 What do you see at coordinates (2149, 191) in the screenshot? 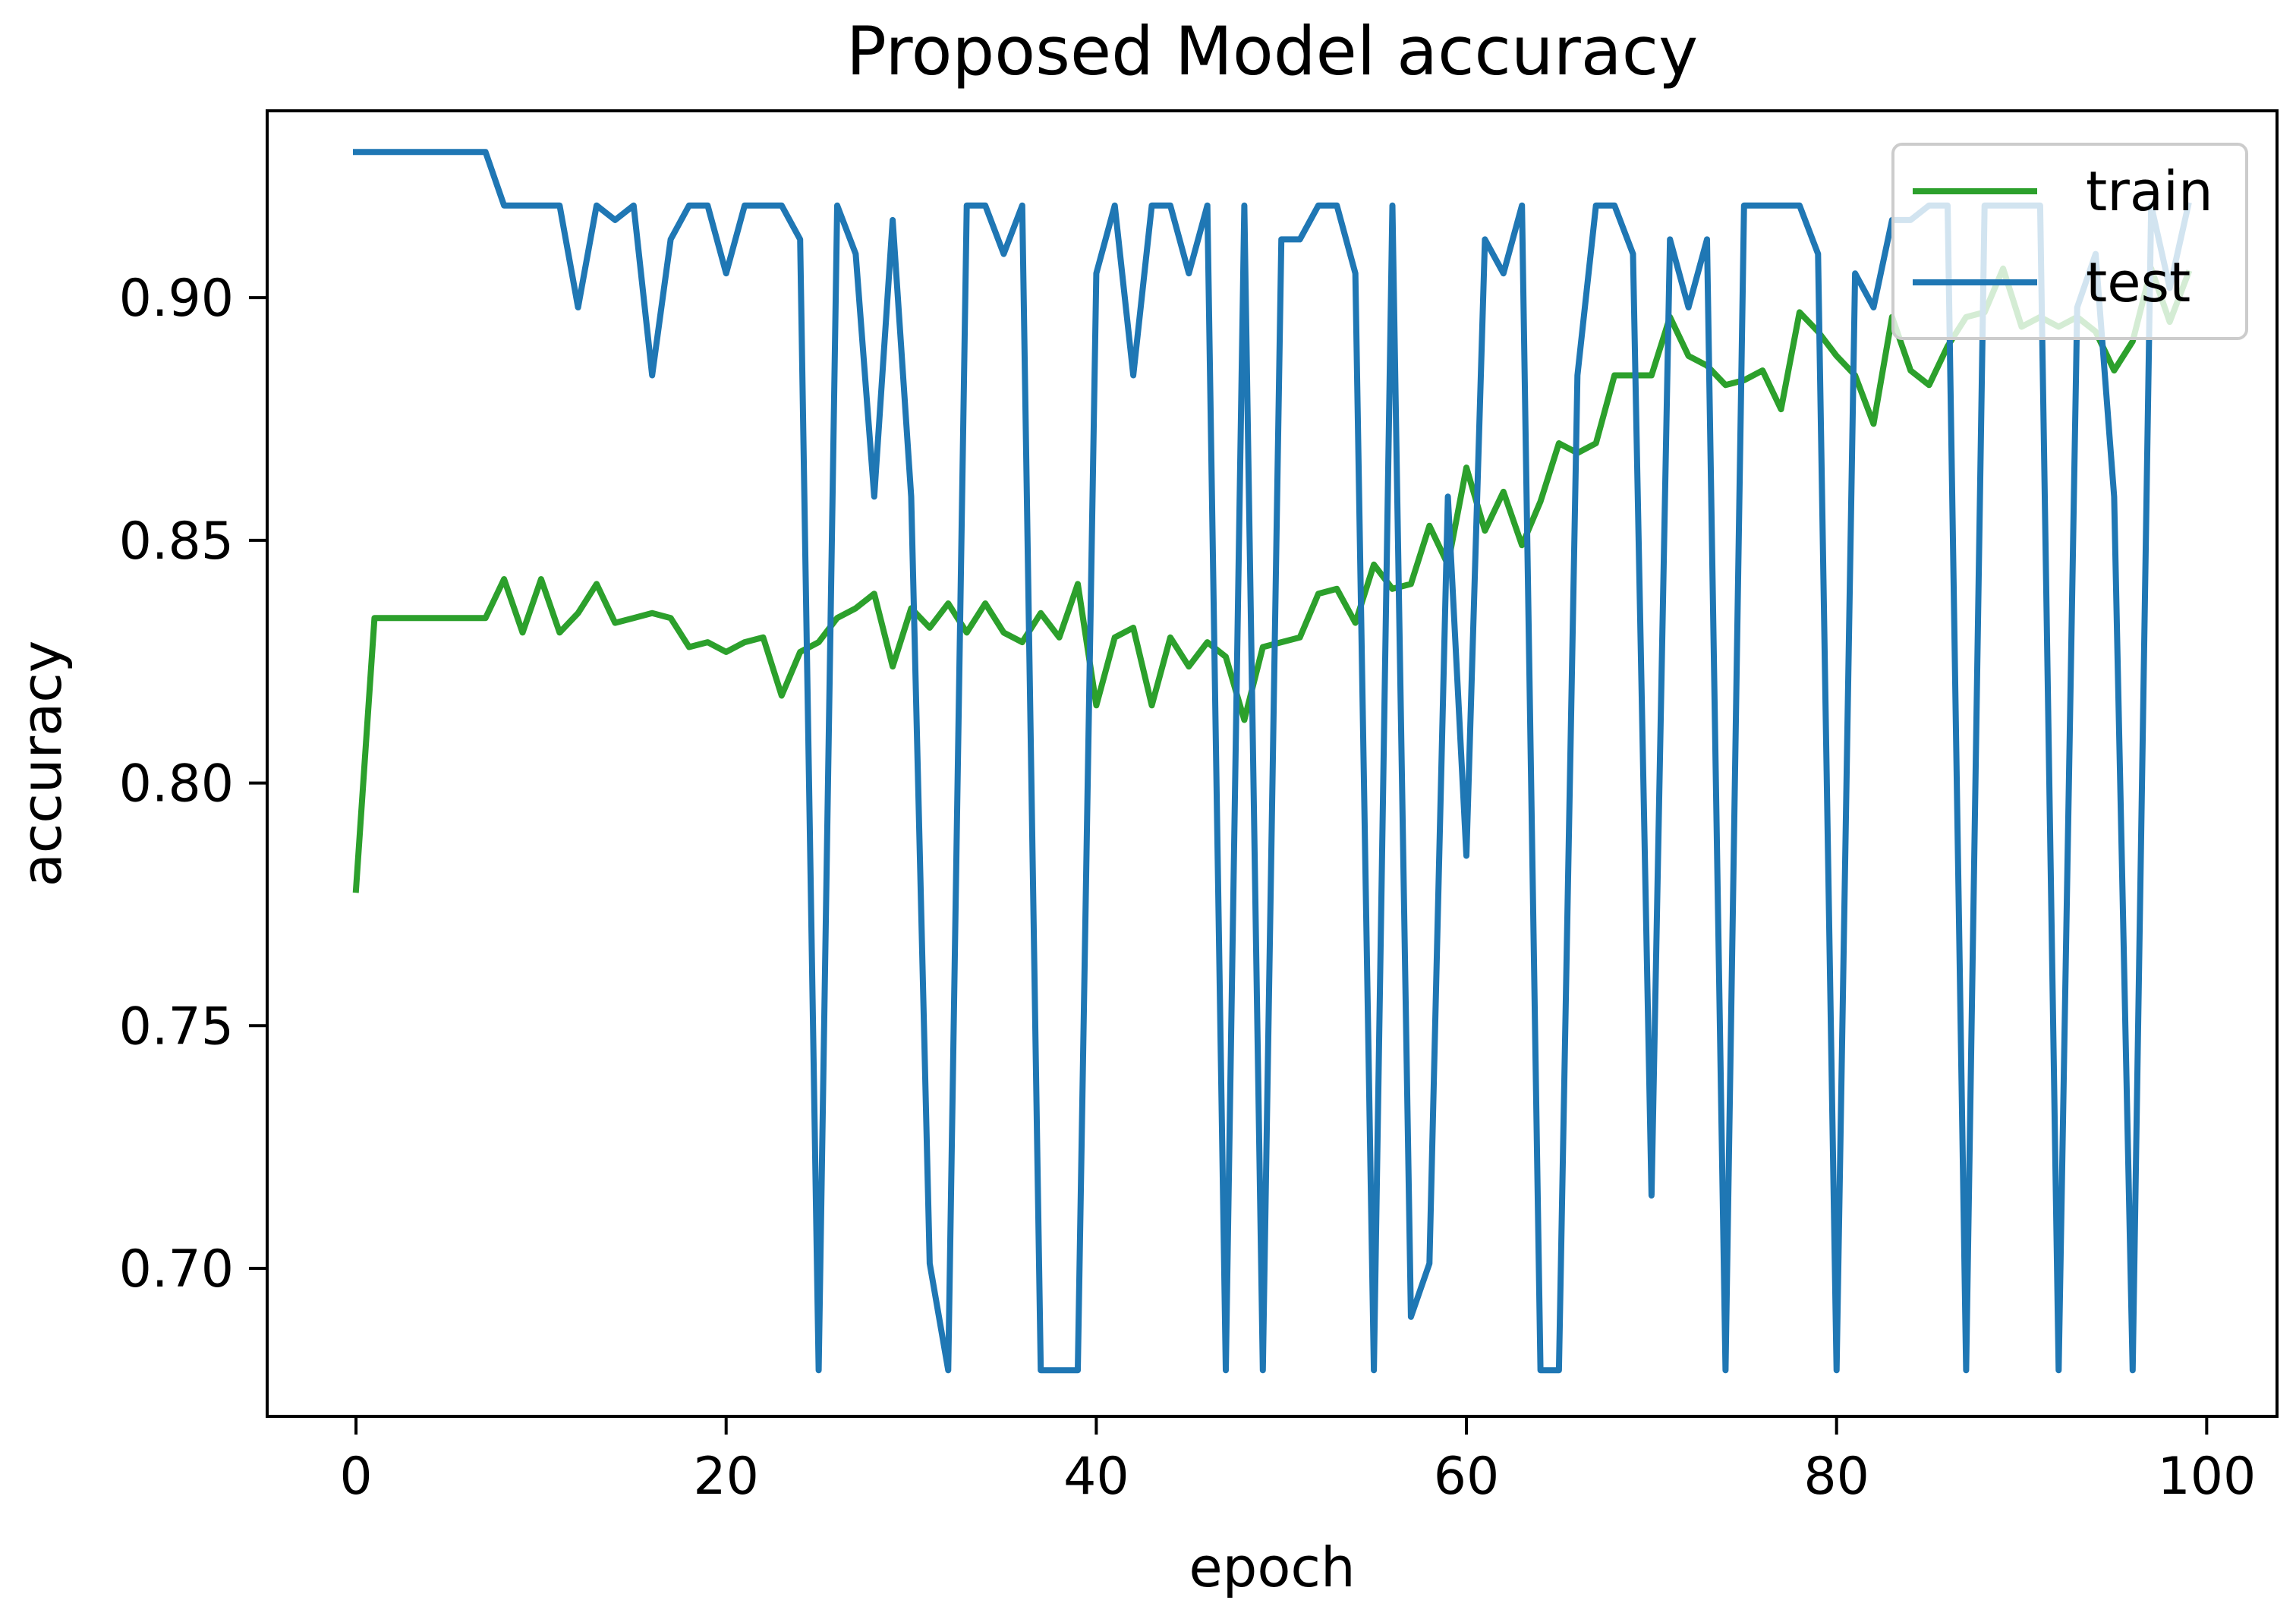
I see `legend-label-train: train` at bounding box center [2149, 191].